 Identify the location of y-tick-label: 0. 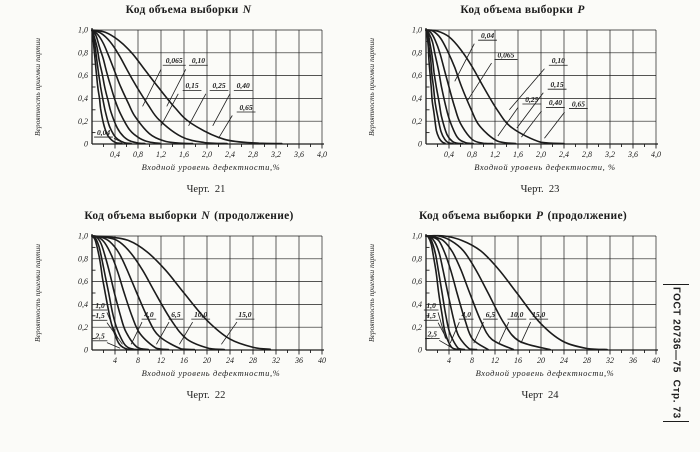
(86, 350).